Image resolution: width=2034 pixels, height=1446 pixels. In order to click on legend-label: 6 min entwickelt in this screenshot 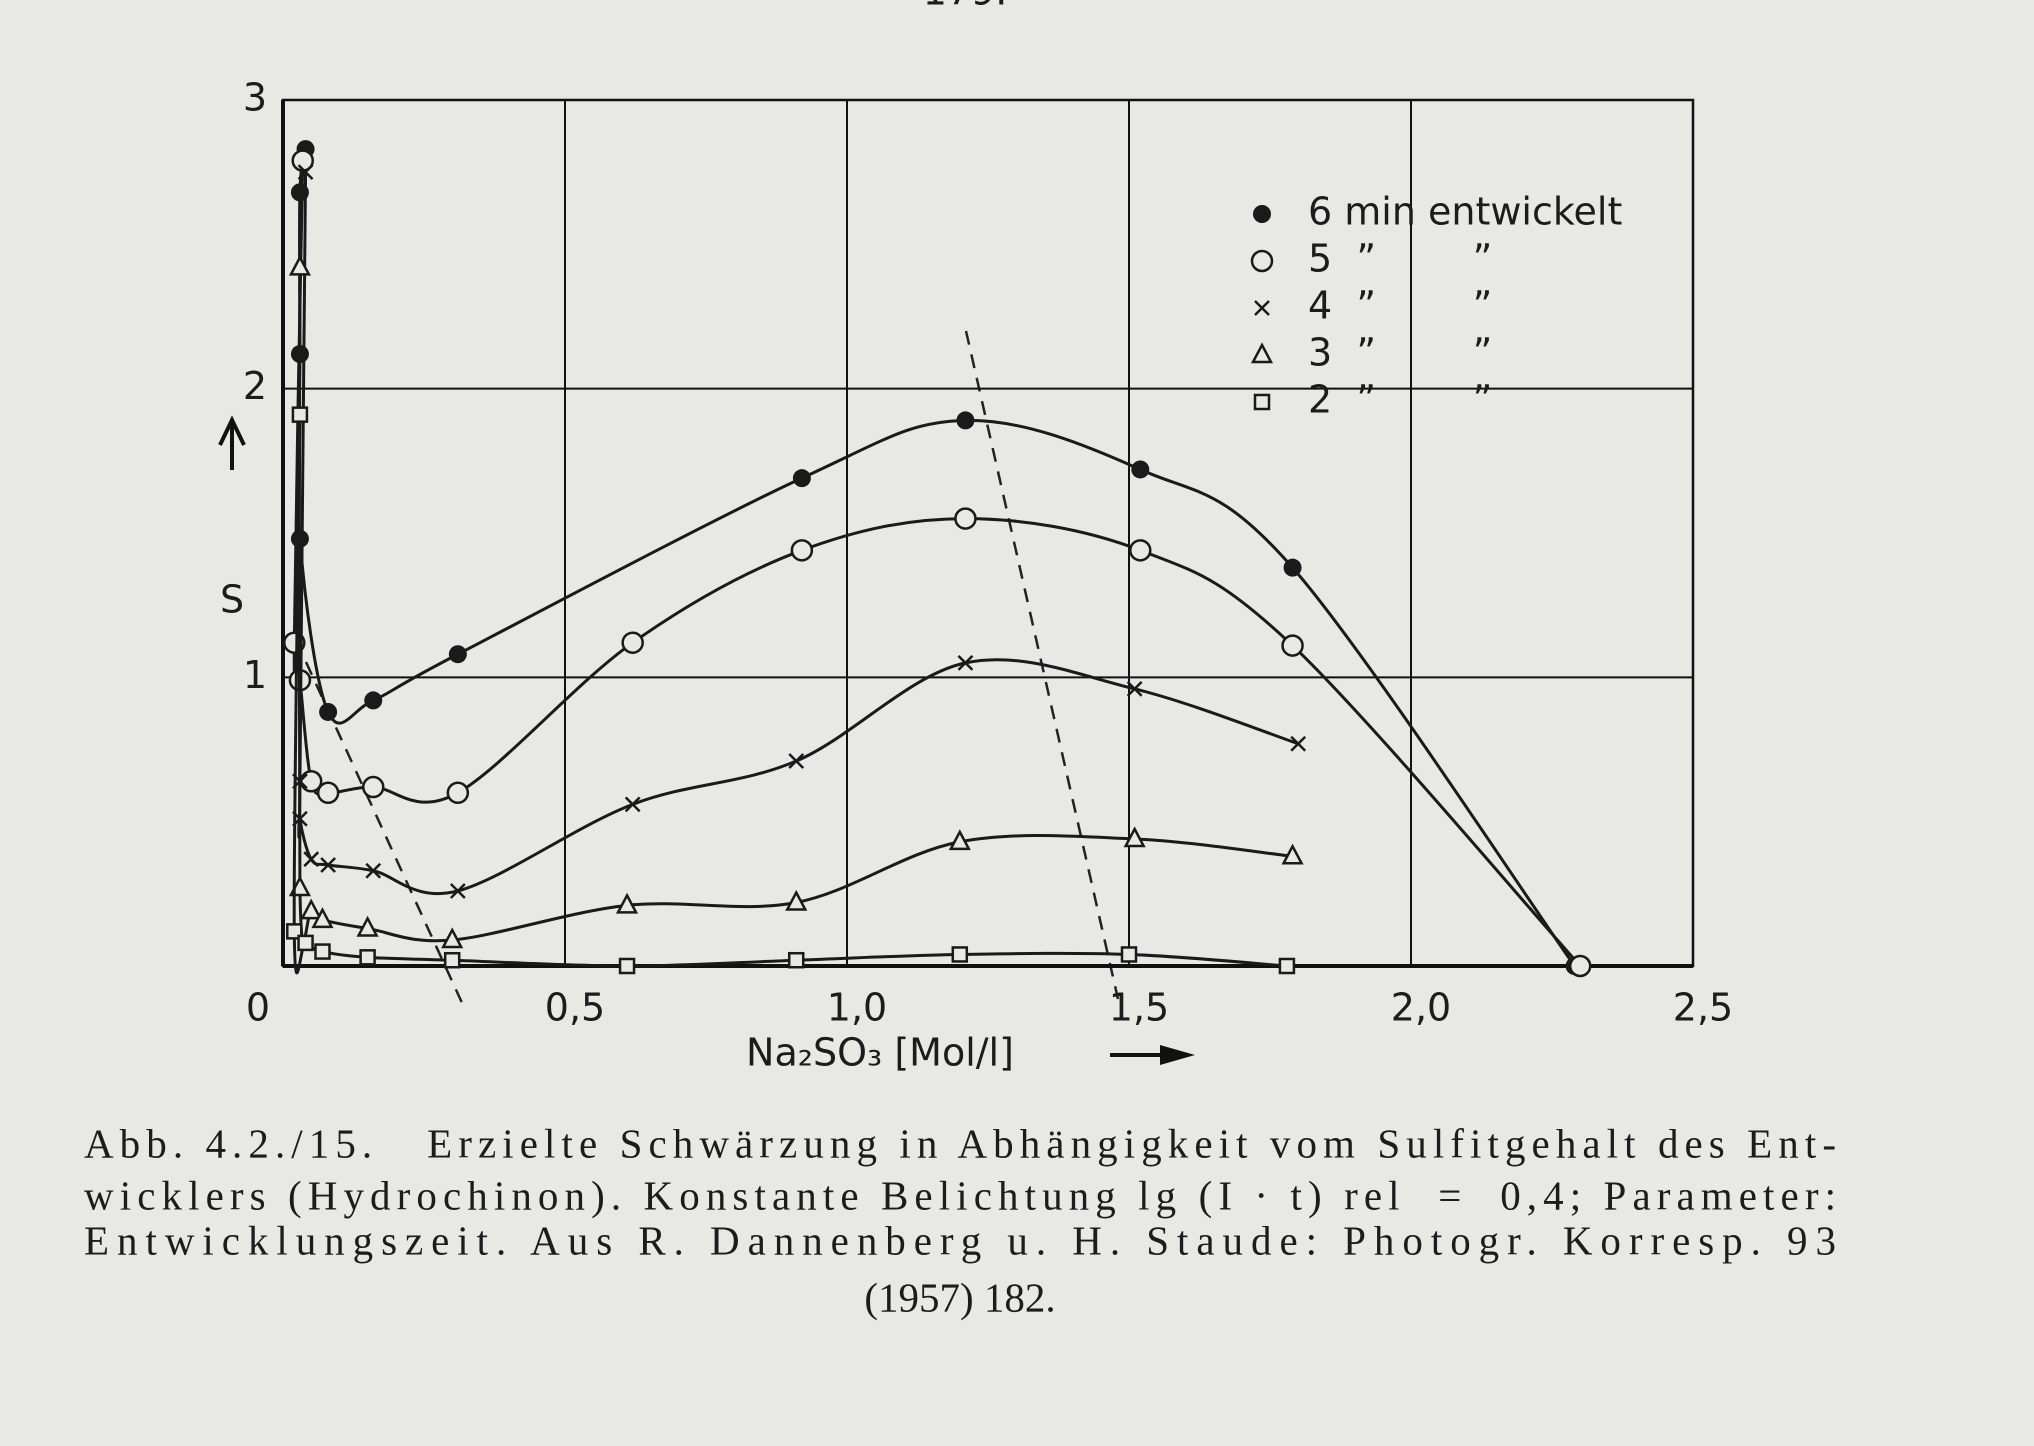, I will do `click(1465, 212)`.